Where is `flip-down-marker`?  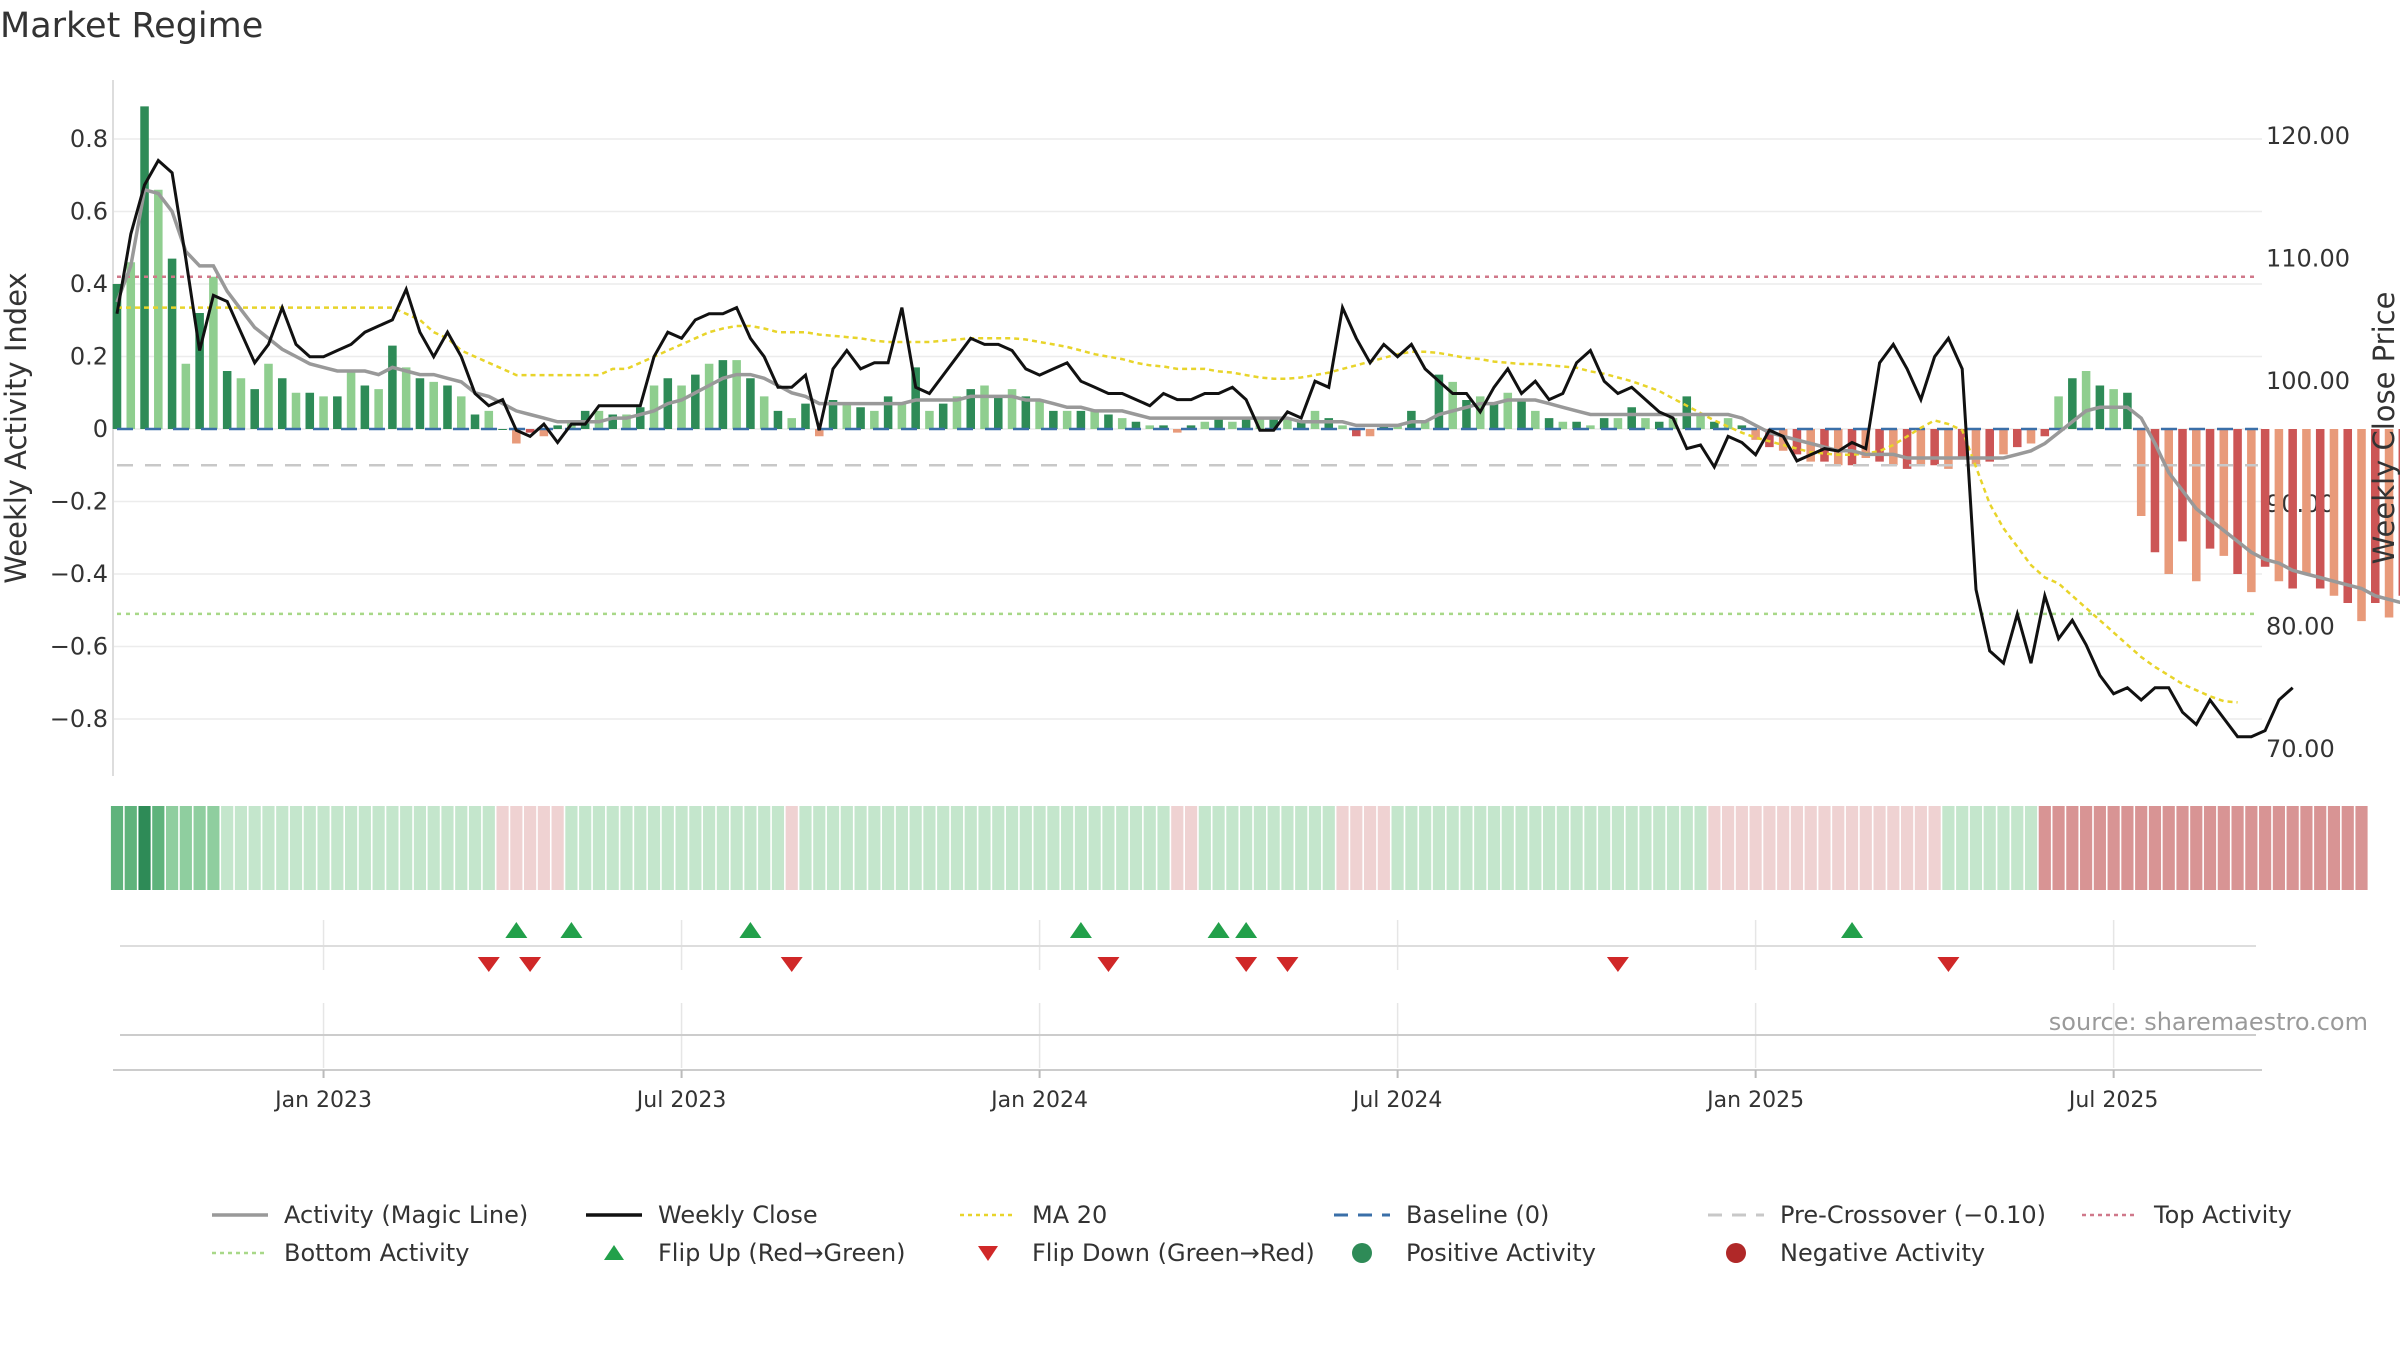
flip-down-marker is located at coordinates (1246, 964).